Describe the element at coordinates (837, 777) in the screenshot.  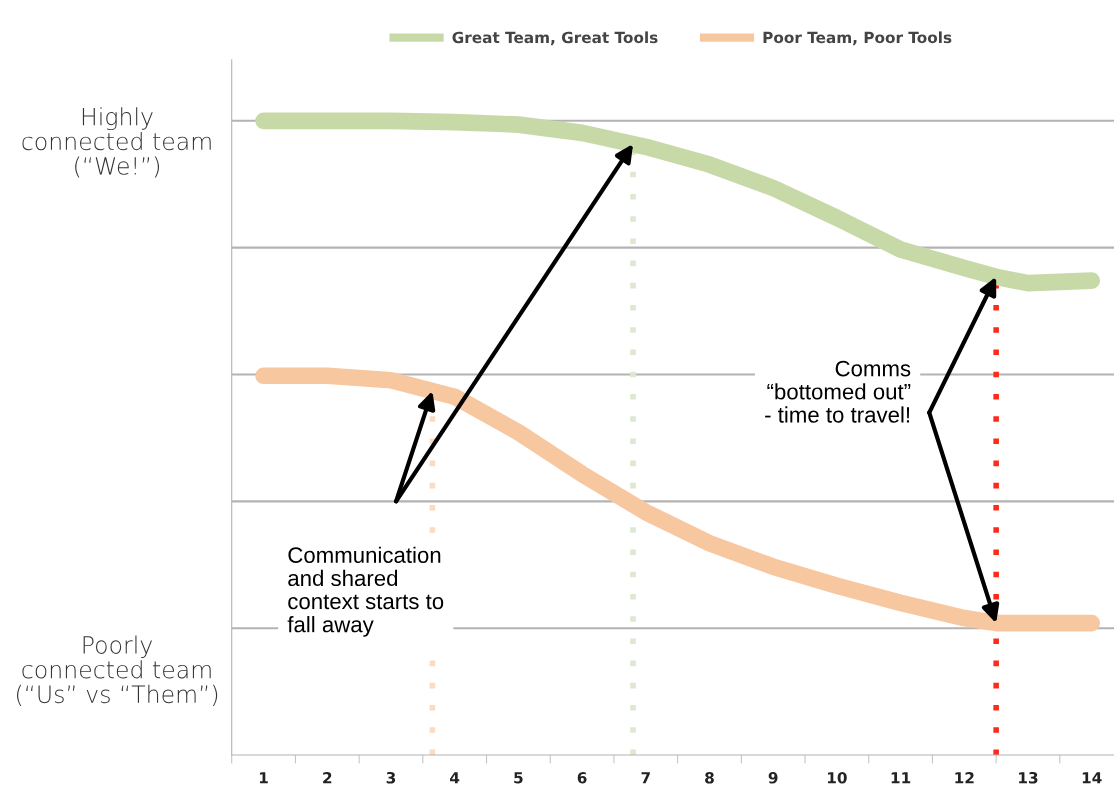
I see `x-tick-label: 10` at that location.